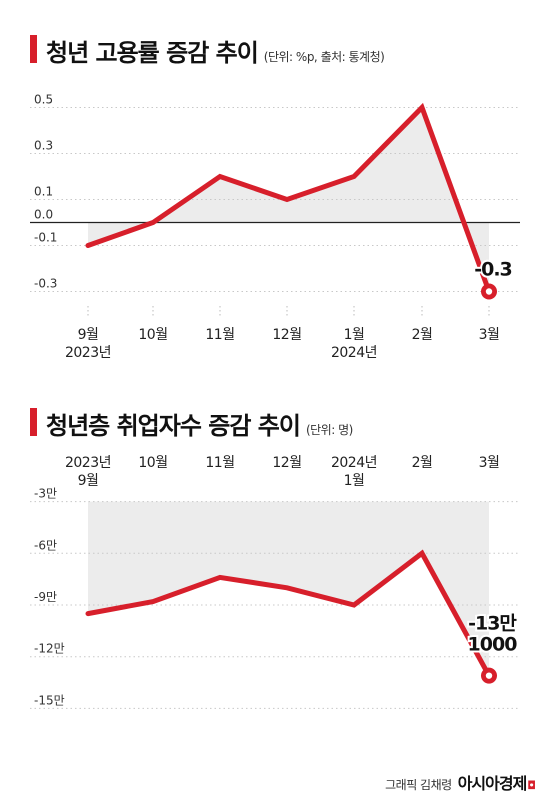 The height and width of the screenshot is (806, 550). Describe the element at coordinates (489, 335) in the screenshot. I see `chart1-xtick-label: 3월` at that location.